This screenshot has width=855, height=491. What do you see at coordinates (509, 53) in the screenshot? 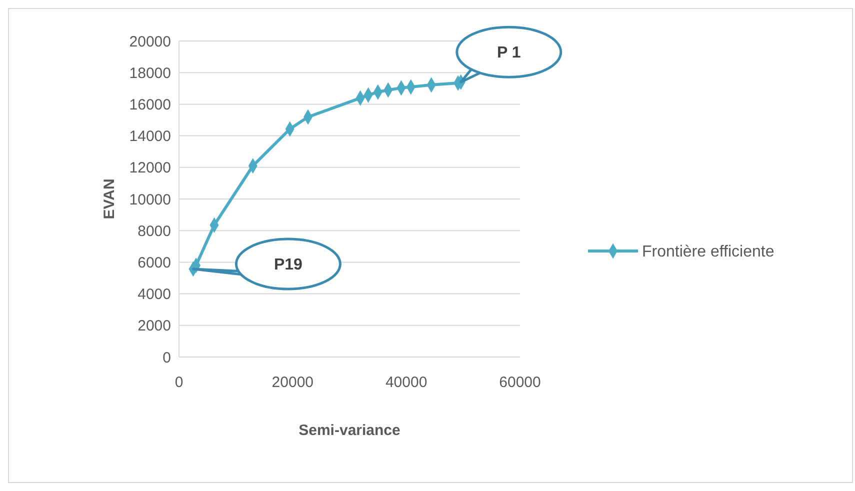
I see `annotation: P 1` at bounding box center [509, 53].